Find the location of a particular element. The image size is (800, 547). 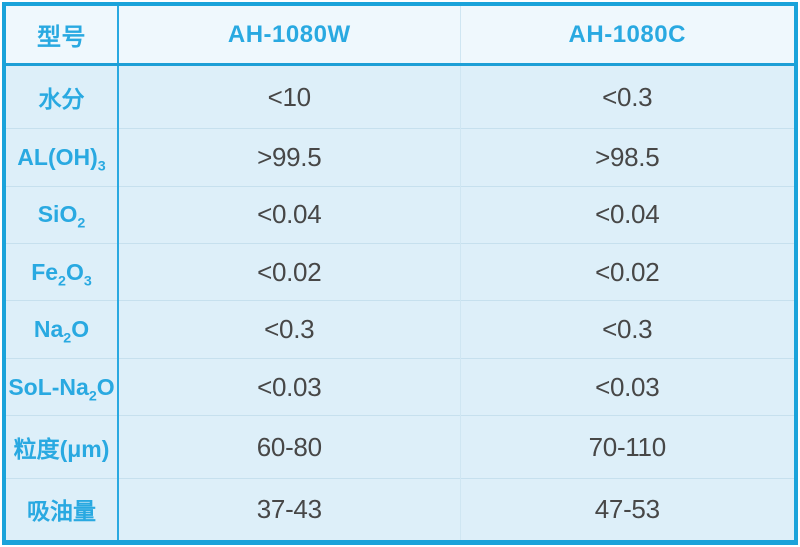

row-label: Fe2O3 is located at coordinates (62, 272).